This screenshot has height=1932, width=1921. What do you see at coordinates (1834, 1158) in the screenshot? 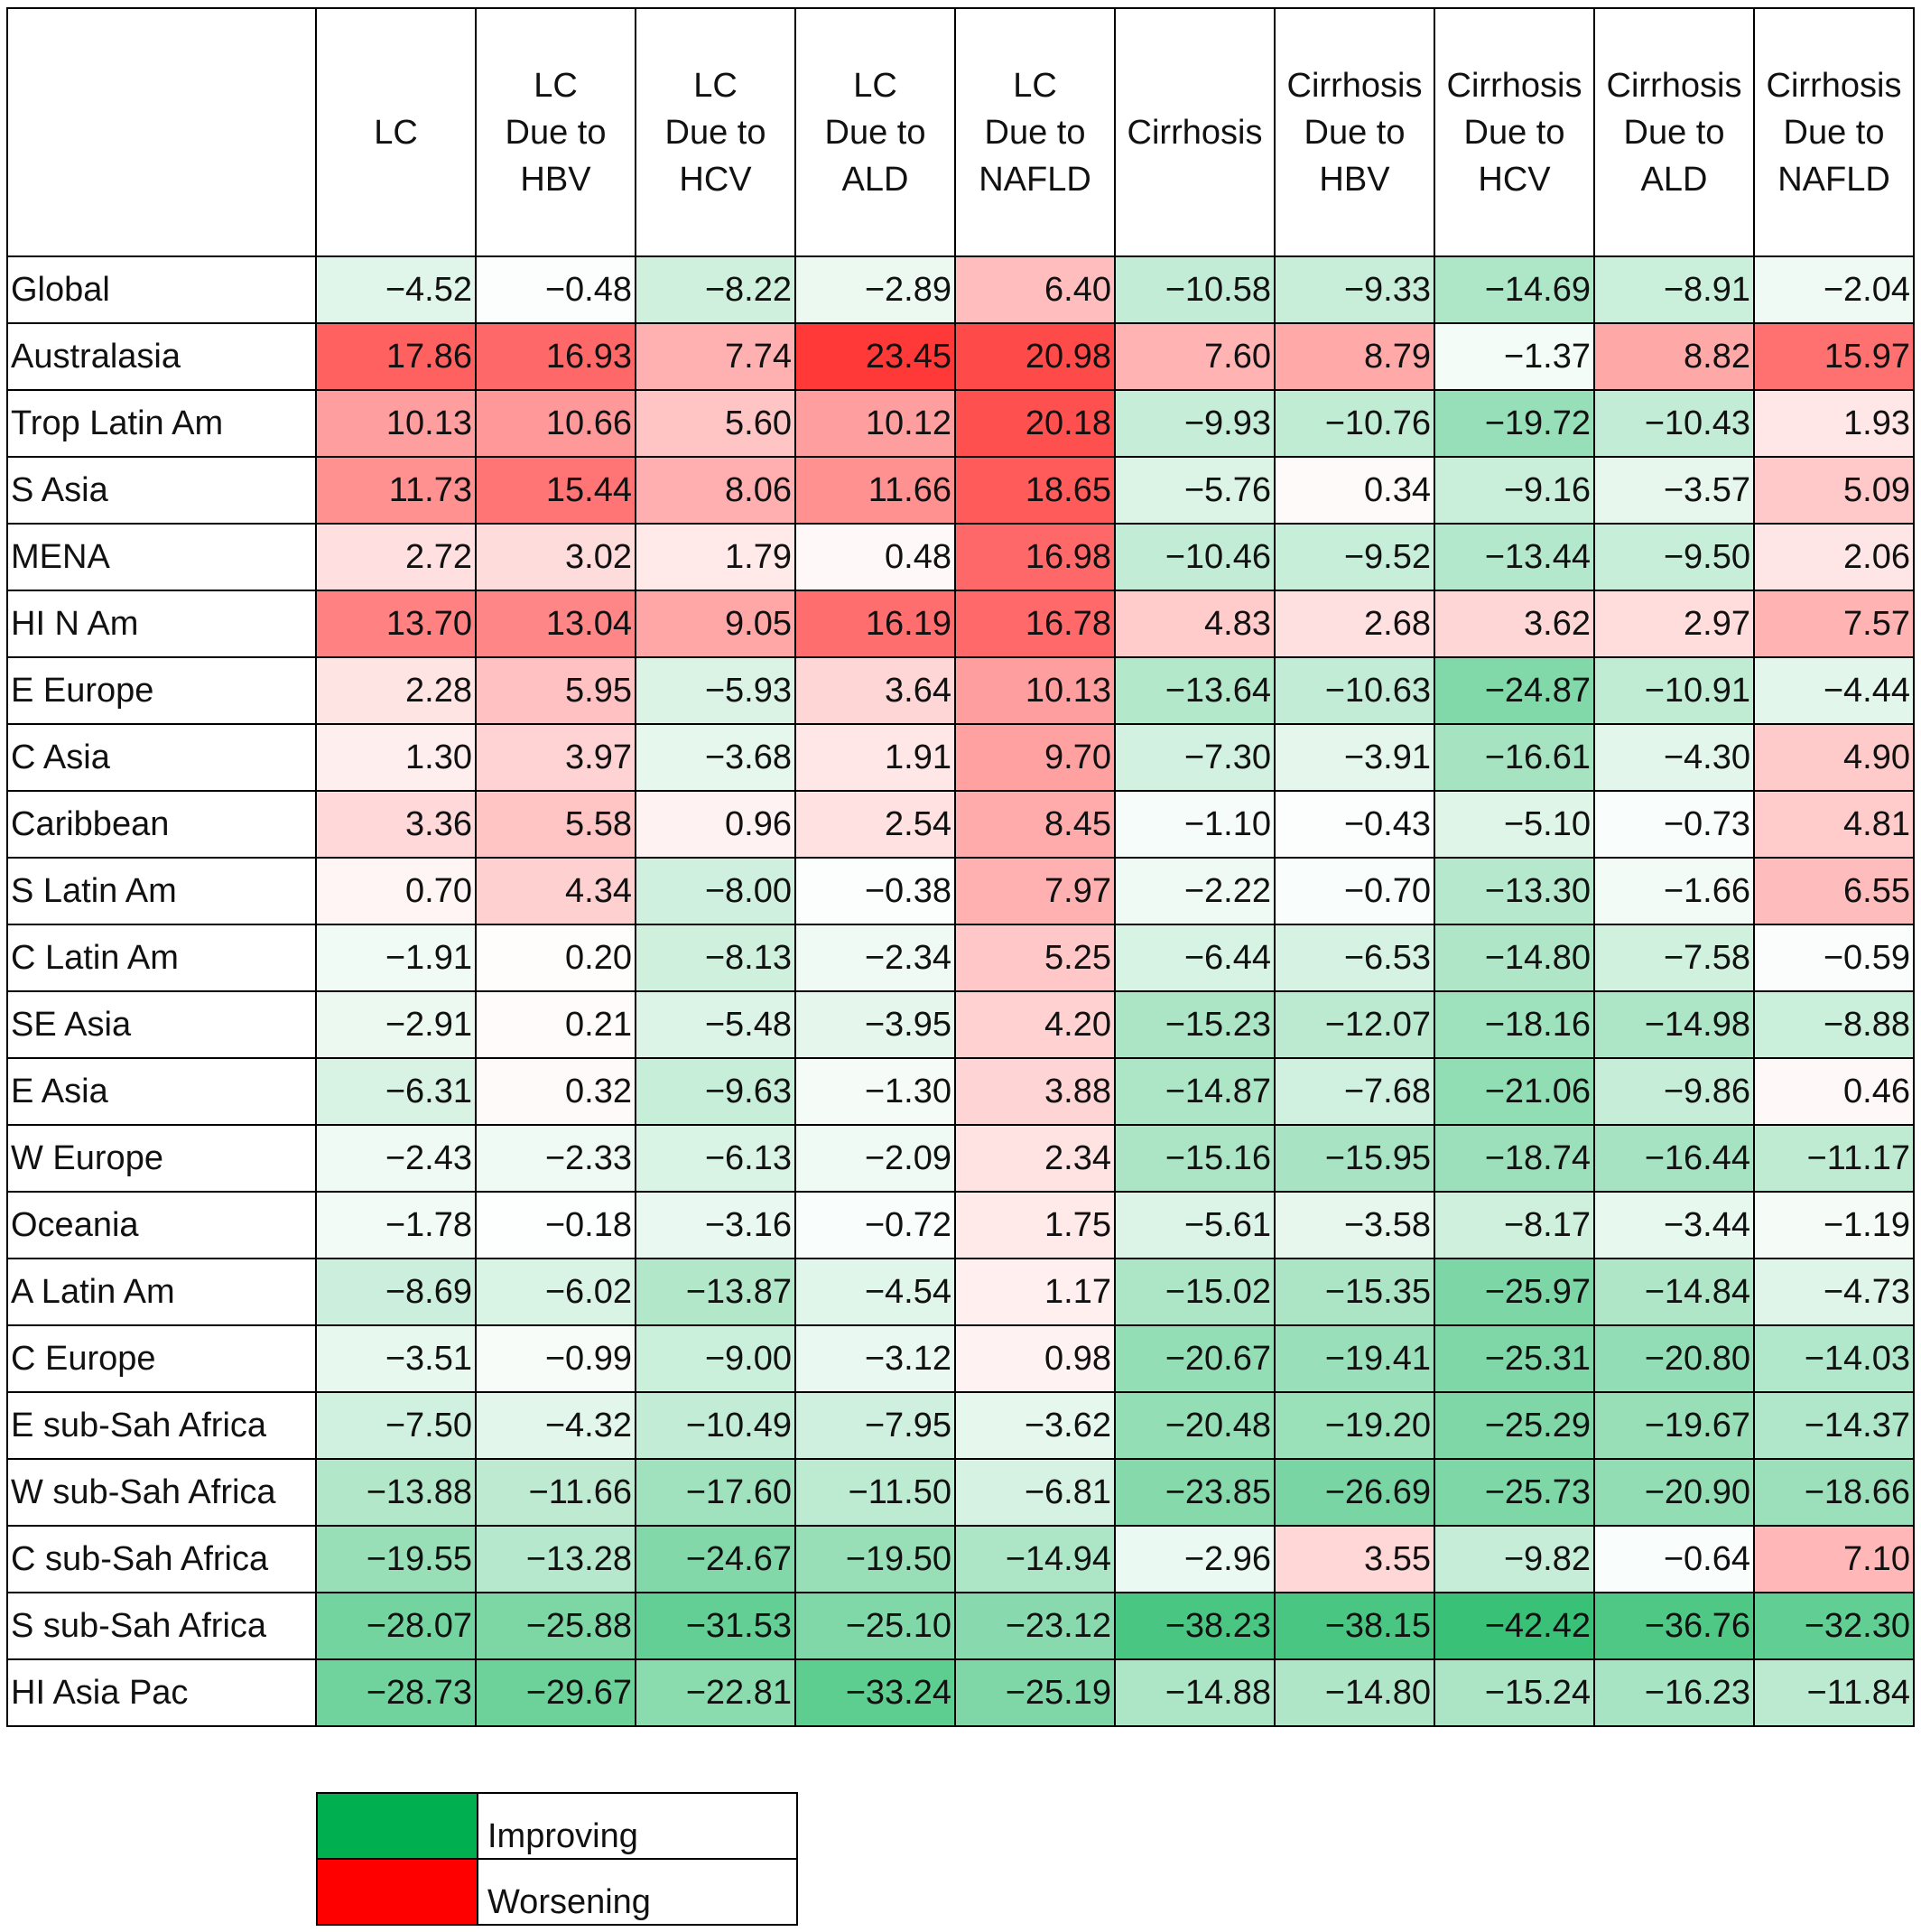
I see `heatmap-cell: −11.17` at bounding box center [1834, 1158].